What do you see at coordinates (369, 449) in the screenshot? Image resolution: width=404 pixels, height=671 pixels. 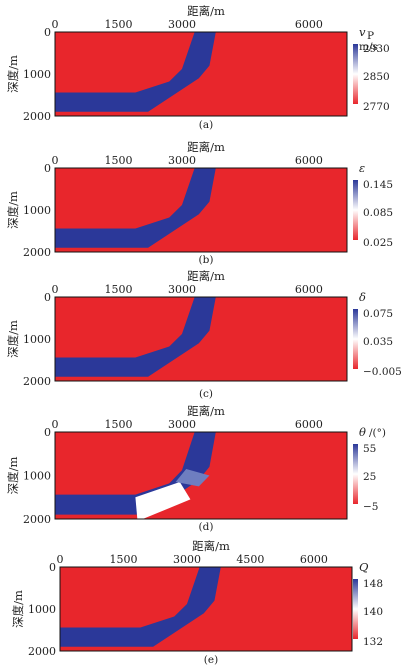 I see `colorbar-tick-label: 55` at bounding box center [369, 449].